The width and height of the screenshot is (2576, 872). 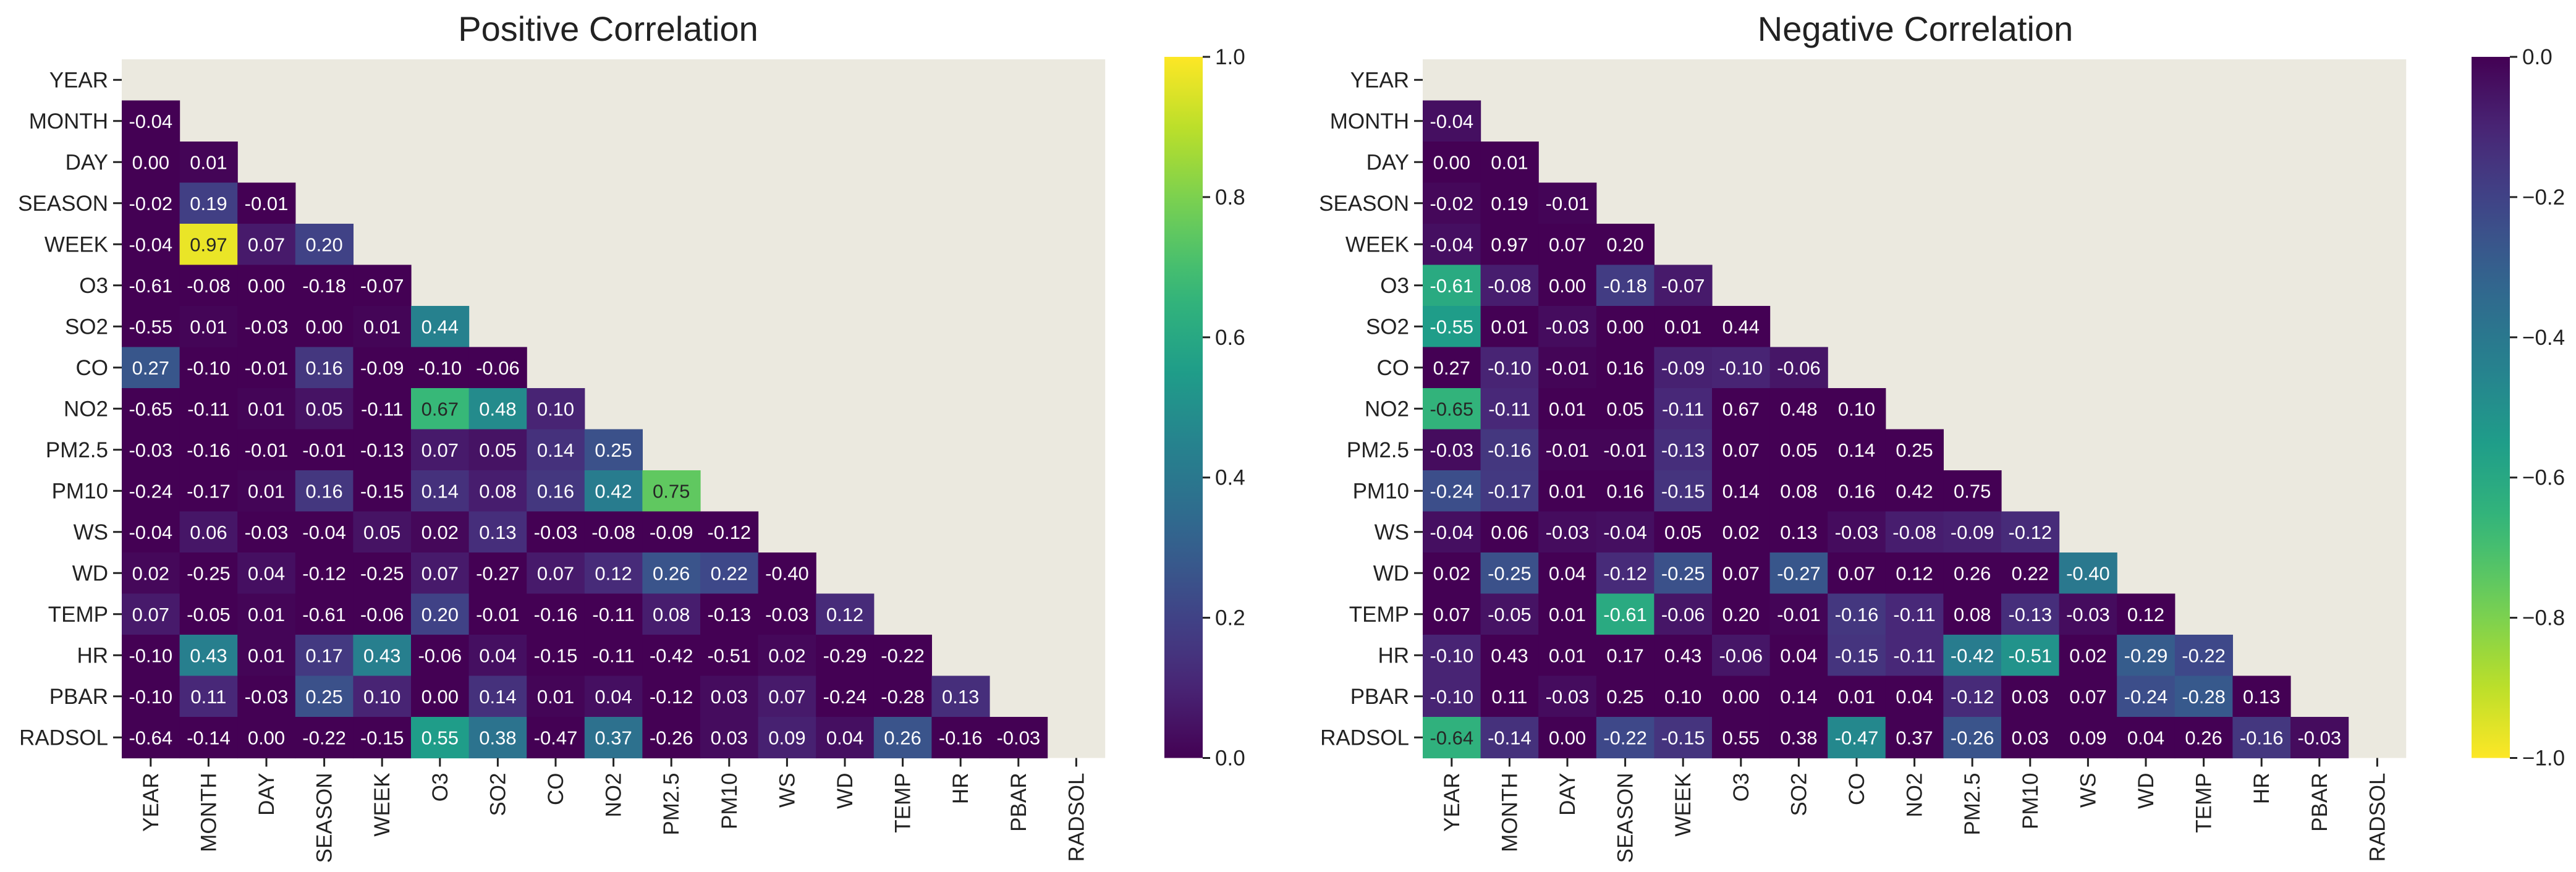 I want to click on y-tick-label: CO, so click(x=1393, y=368).